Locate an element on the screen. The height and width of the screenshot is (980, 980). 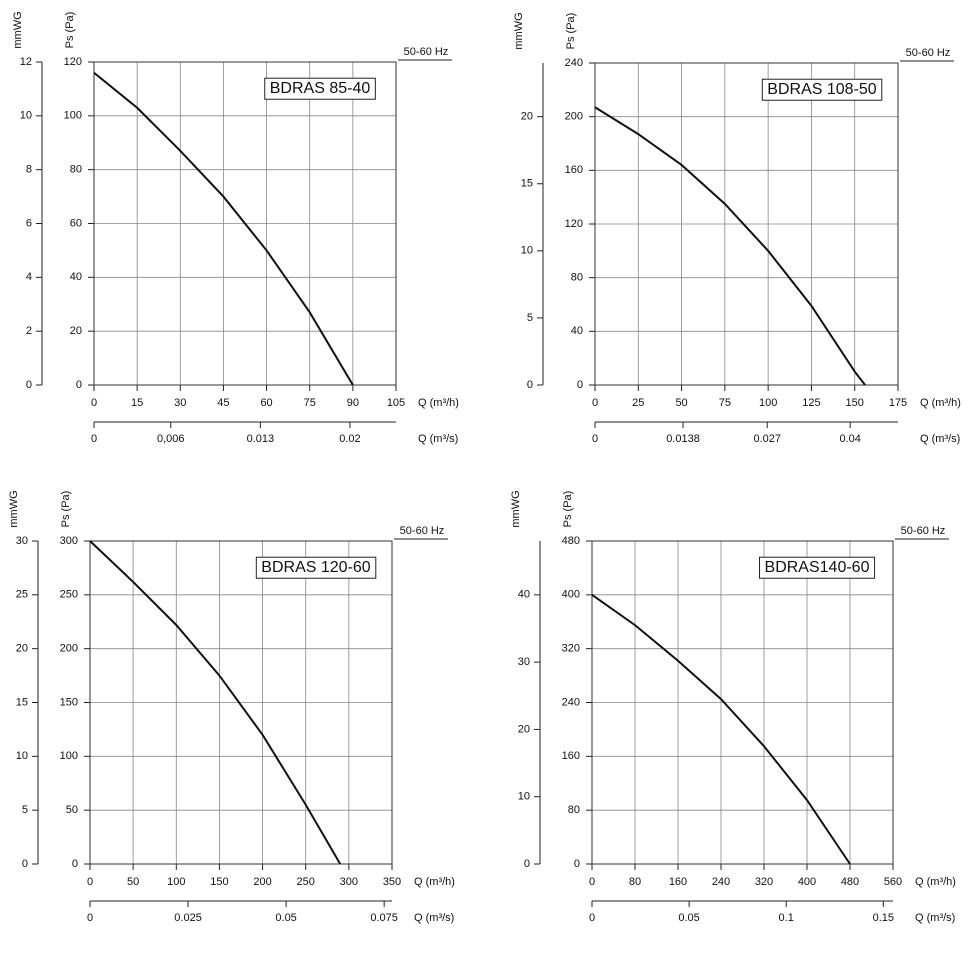
x-tick-label: 150 is located at coordinates (219, 882).